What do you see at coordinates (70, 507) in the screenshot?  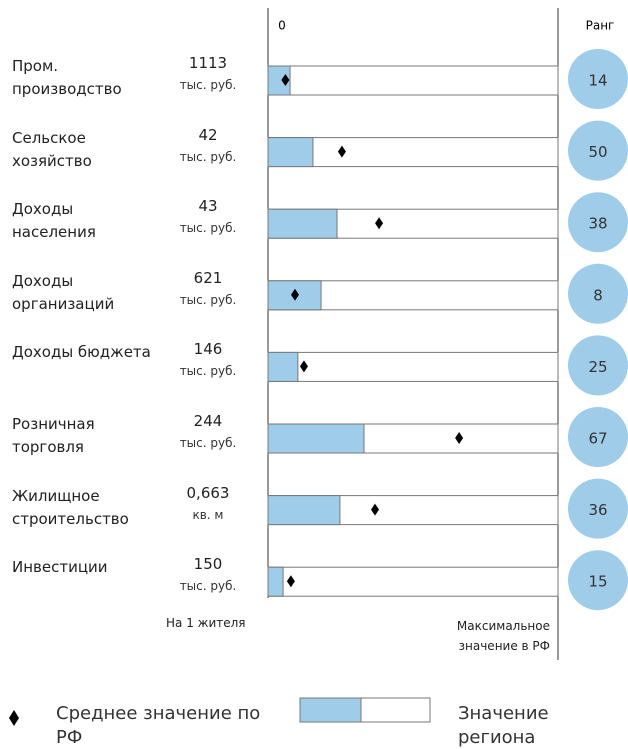 I see `row-label: Жилищное строительство` at bounding box center [70, 507].